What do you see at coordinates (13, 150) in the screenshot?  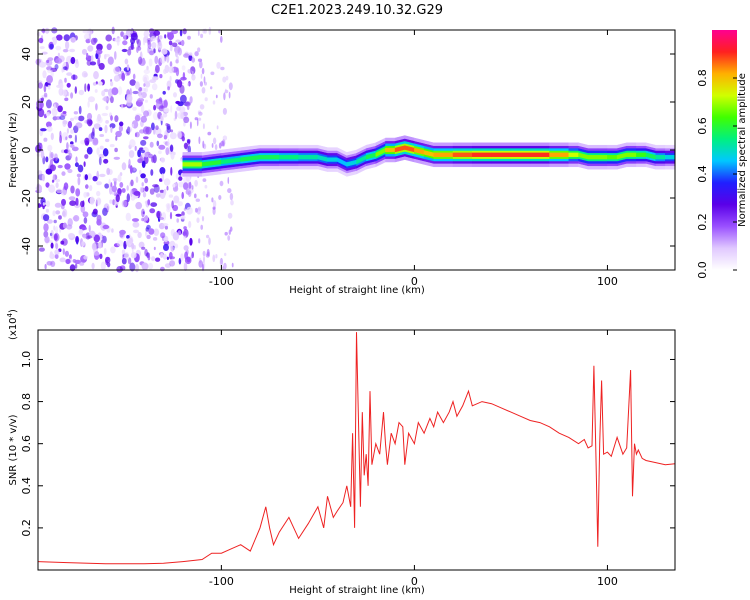 I see `spectrogram-y-axis-label: Frequency (Hz)` at bounding box center [13, 150].